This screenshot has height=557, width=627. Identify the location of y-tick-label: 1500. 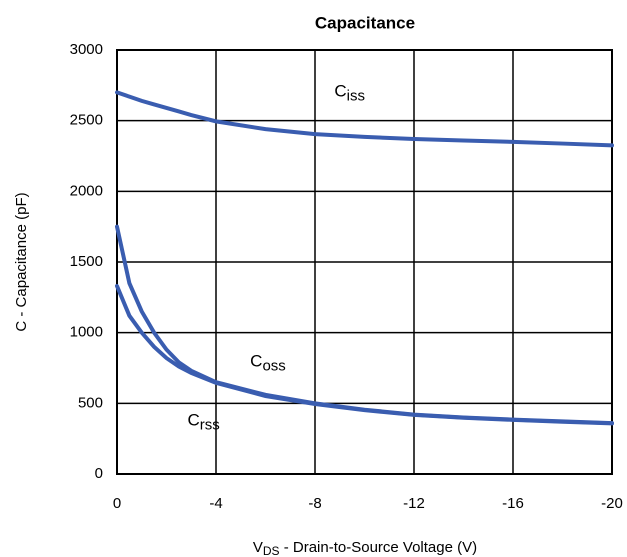
(86, 261).